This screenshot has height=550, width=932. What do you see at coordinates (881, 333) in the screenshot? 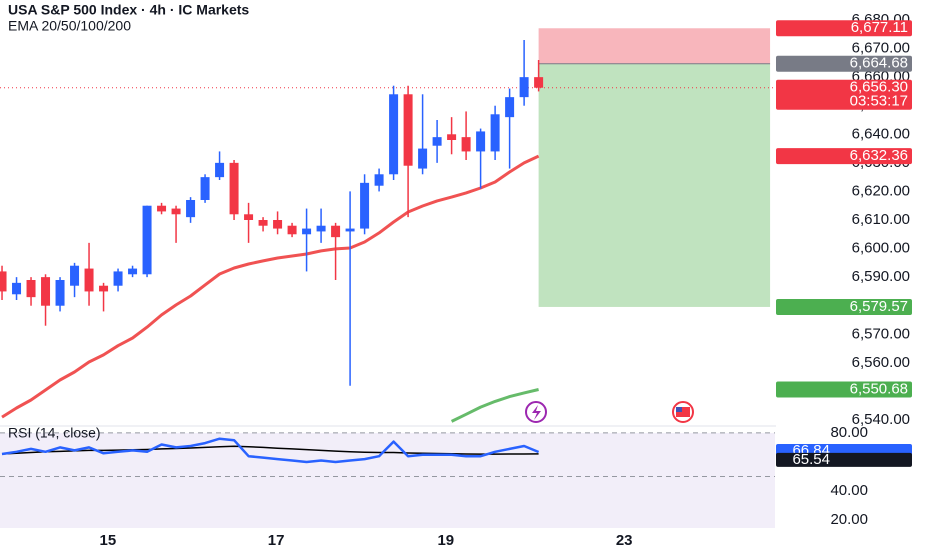
I see `y-tick-label: 6,570.00` at bounding box center [881, 333].